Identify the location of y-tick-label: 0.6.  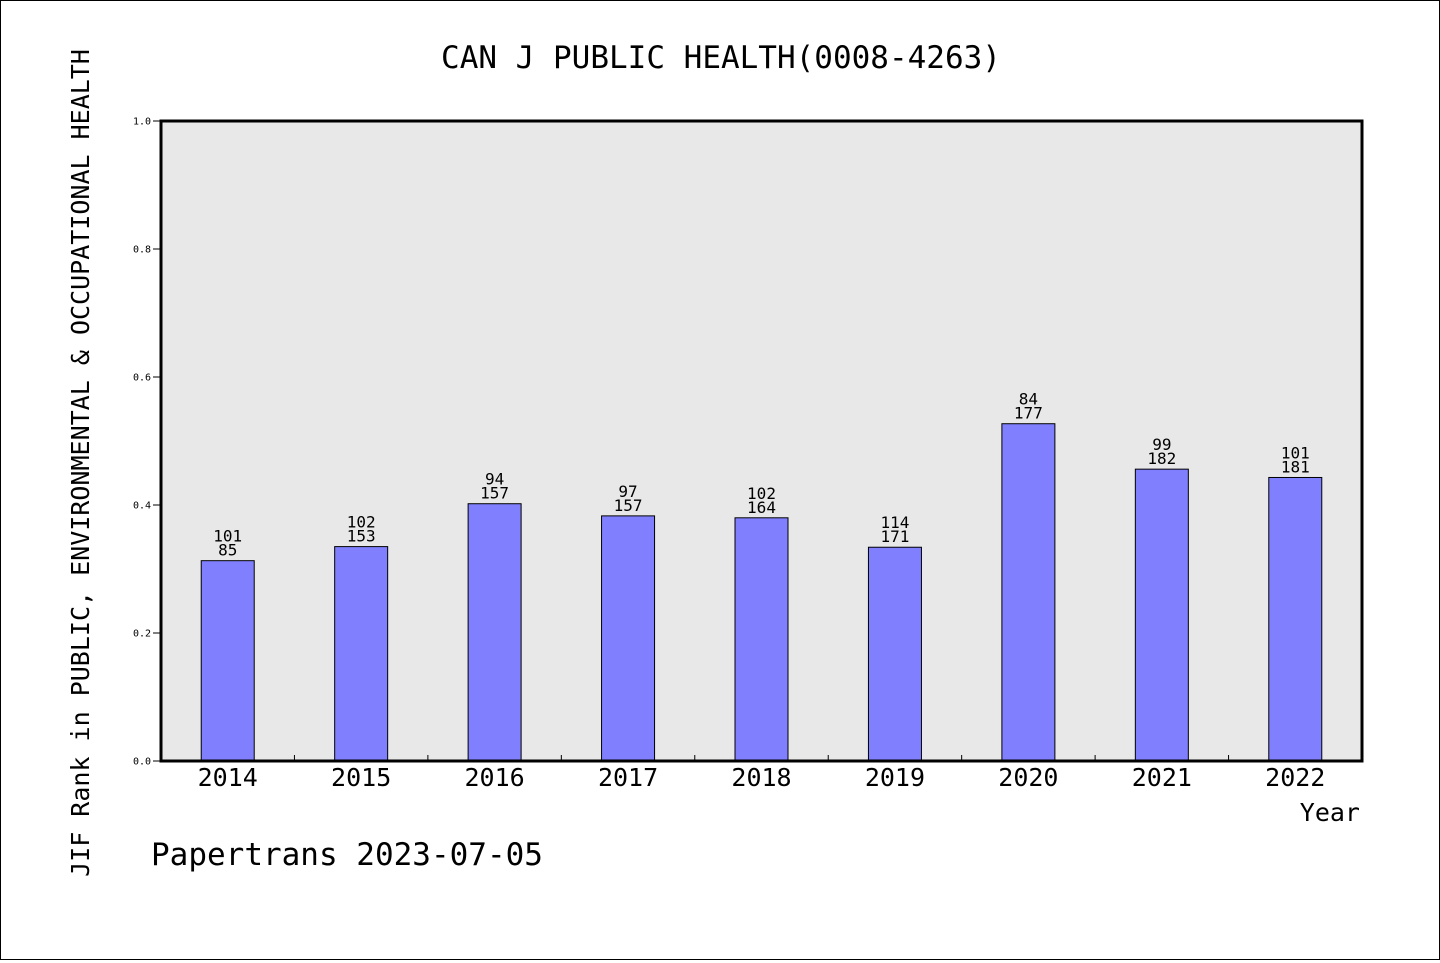
(142, 378).